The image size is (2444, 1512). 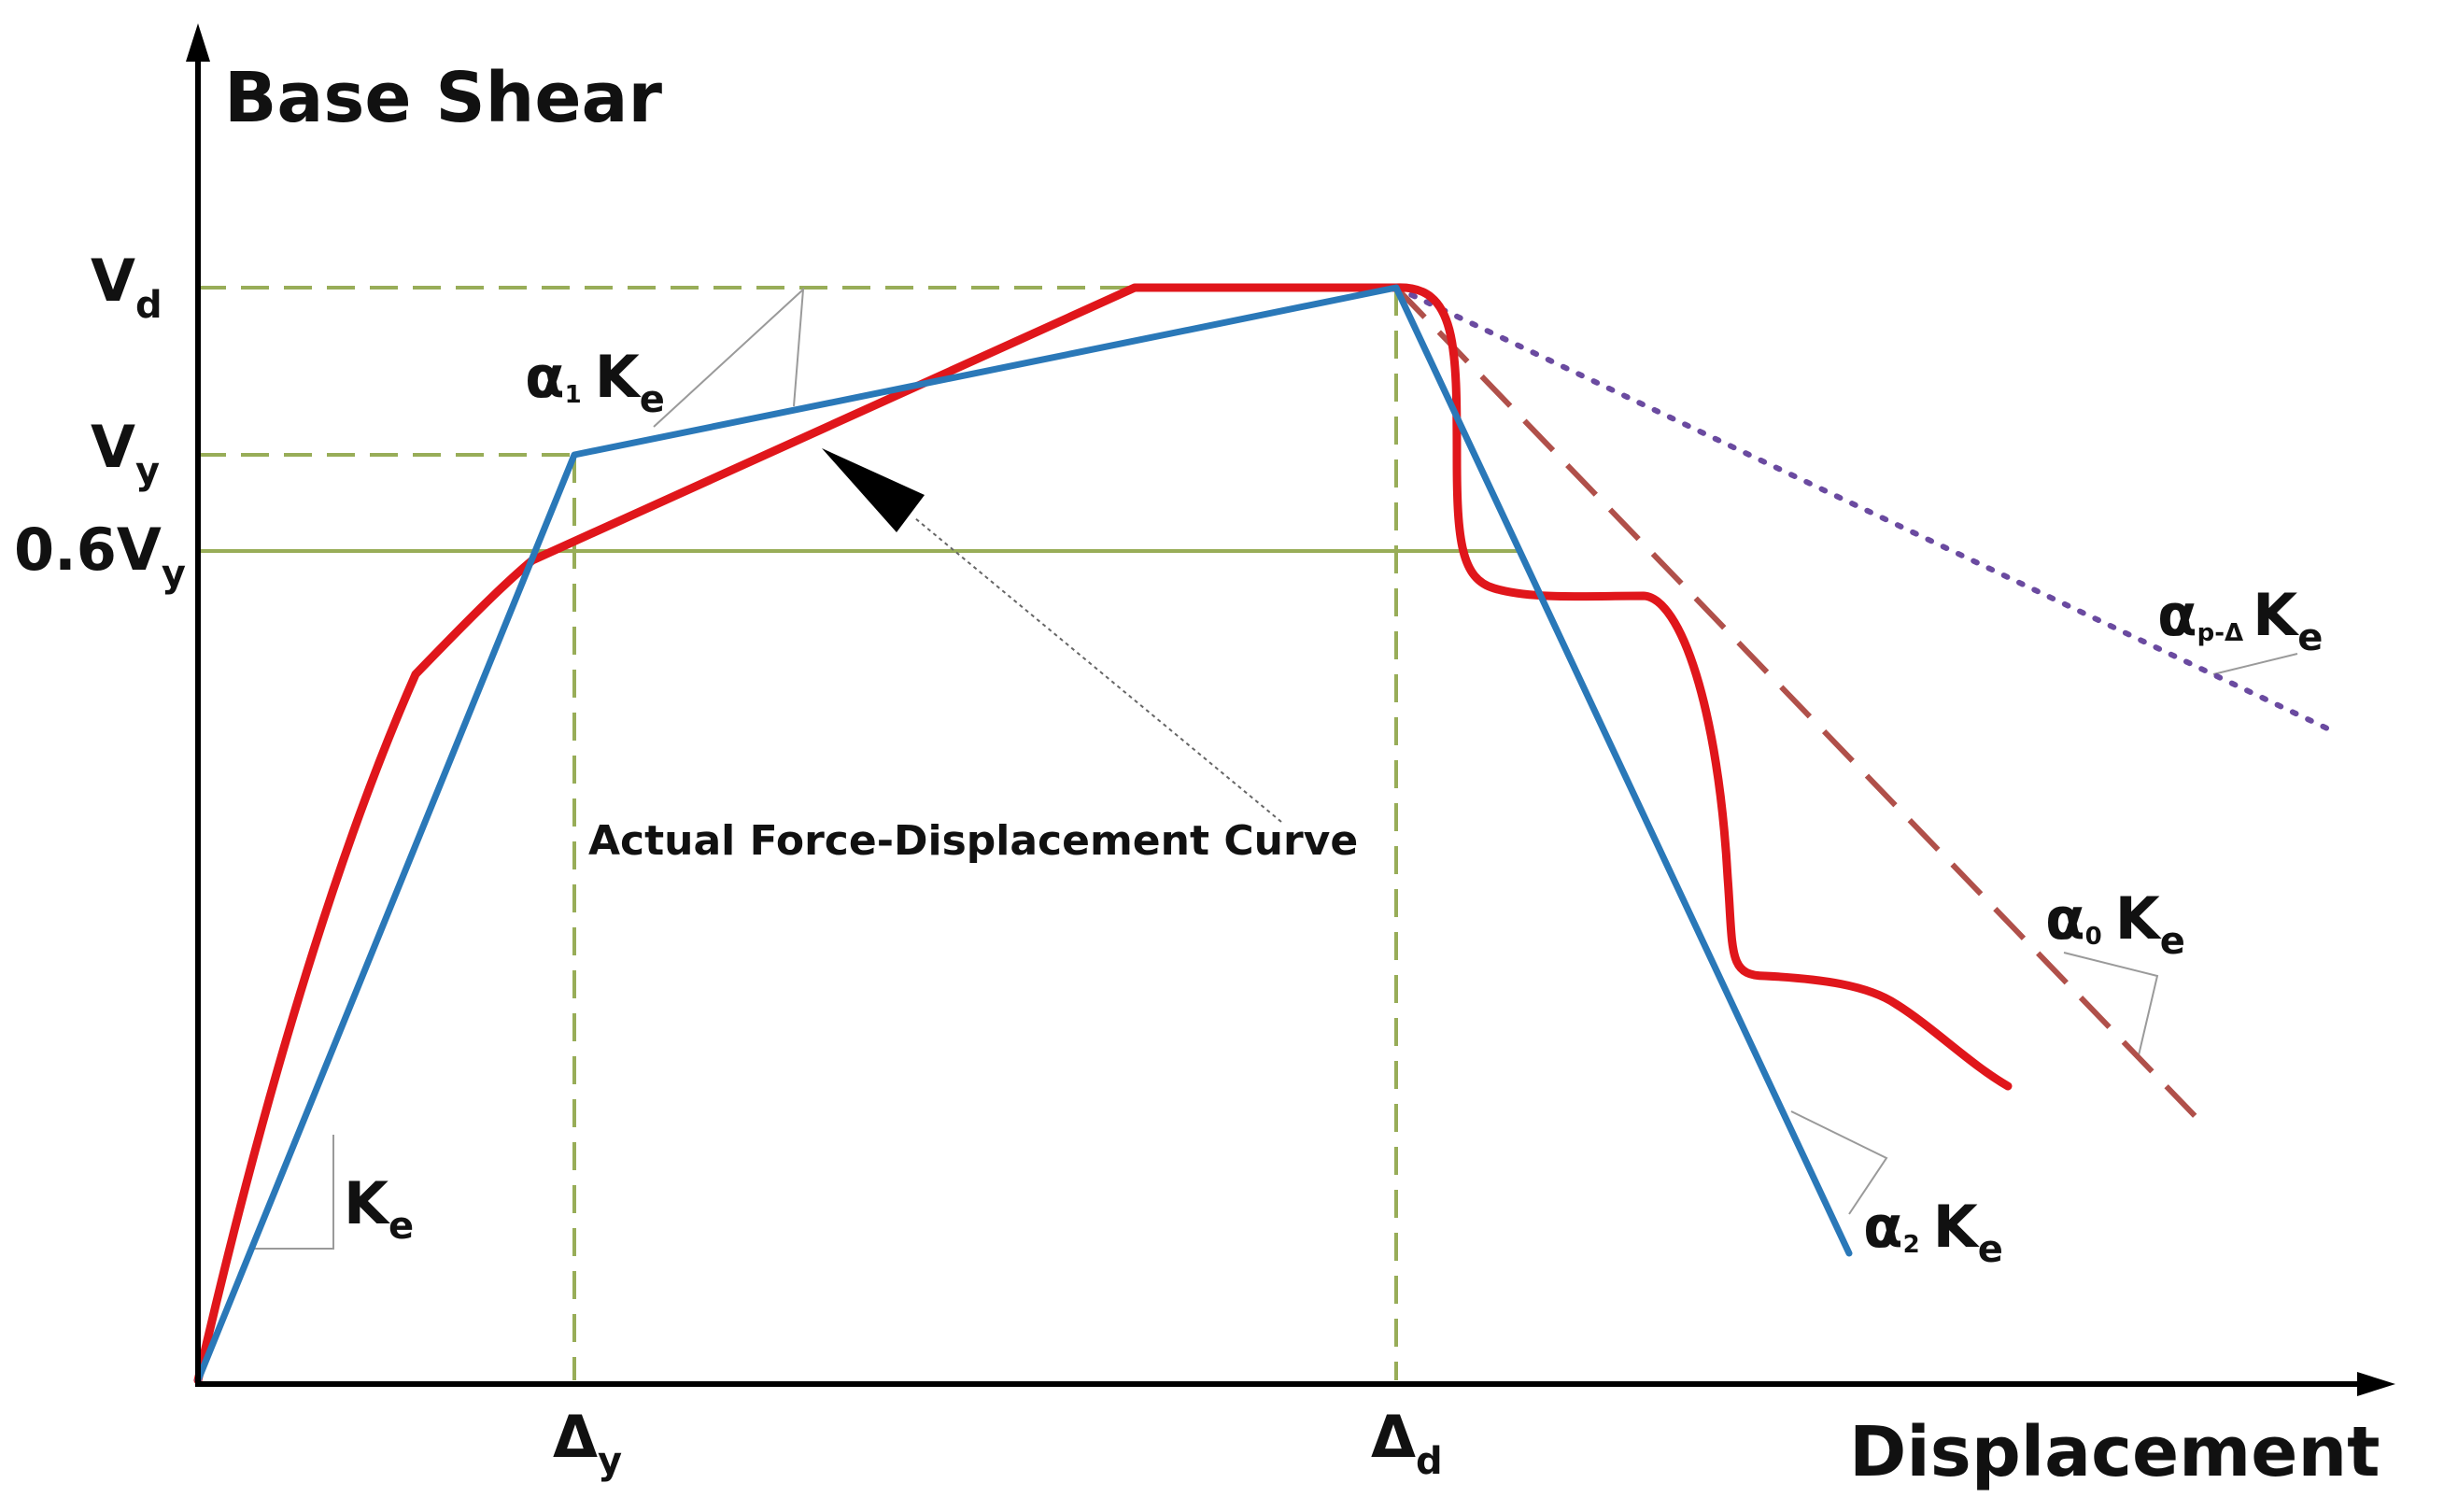 What do you see at coordinates (1933, 1232) in the screenshot?
I see `alpha2-ke-label: α2 Ke` at bounding box center [1933, 1232].